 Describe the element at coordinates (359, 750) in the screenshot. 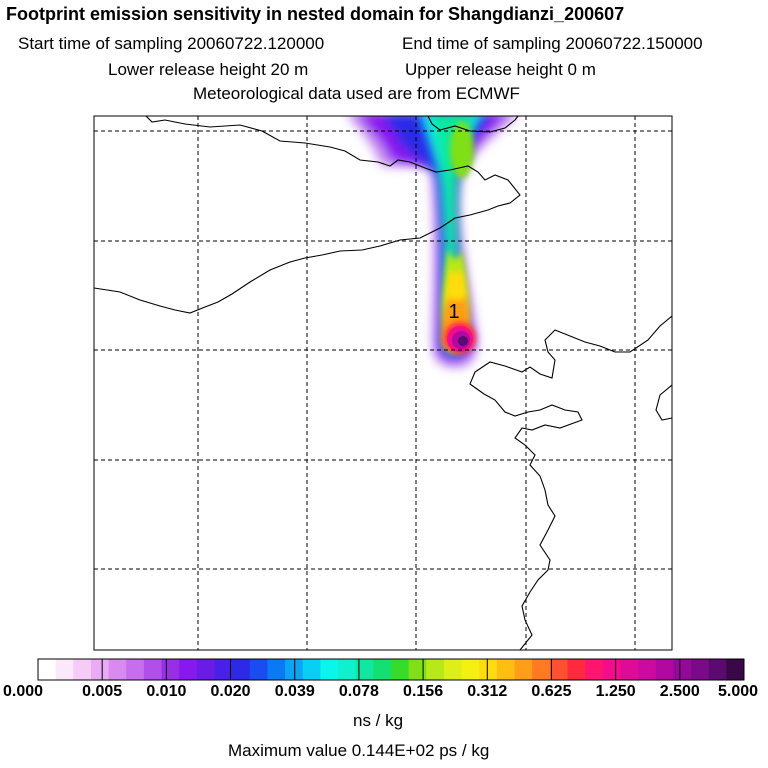

I see `maximum-value-label: Maximum value 0.144E+02 ps / kg` at that location.